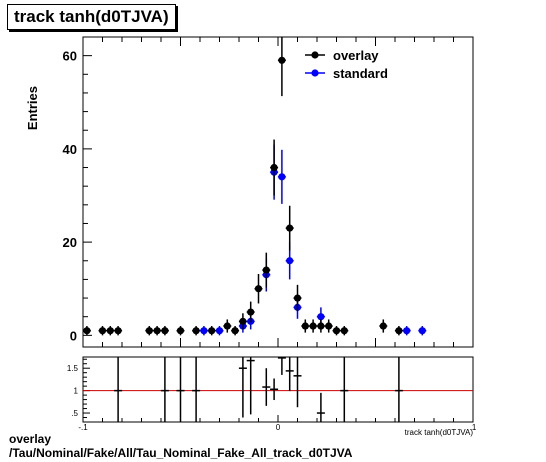  Describe the element at coordinates (73, 368) in the screenshot. I see `ratio-y-tick-label: 1.5` at that location.